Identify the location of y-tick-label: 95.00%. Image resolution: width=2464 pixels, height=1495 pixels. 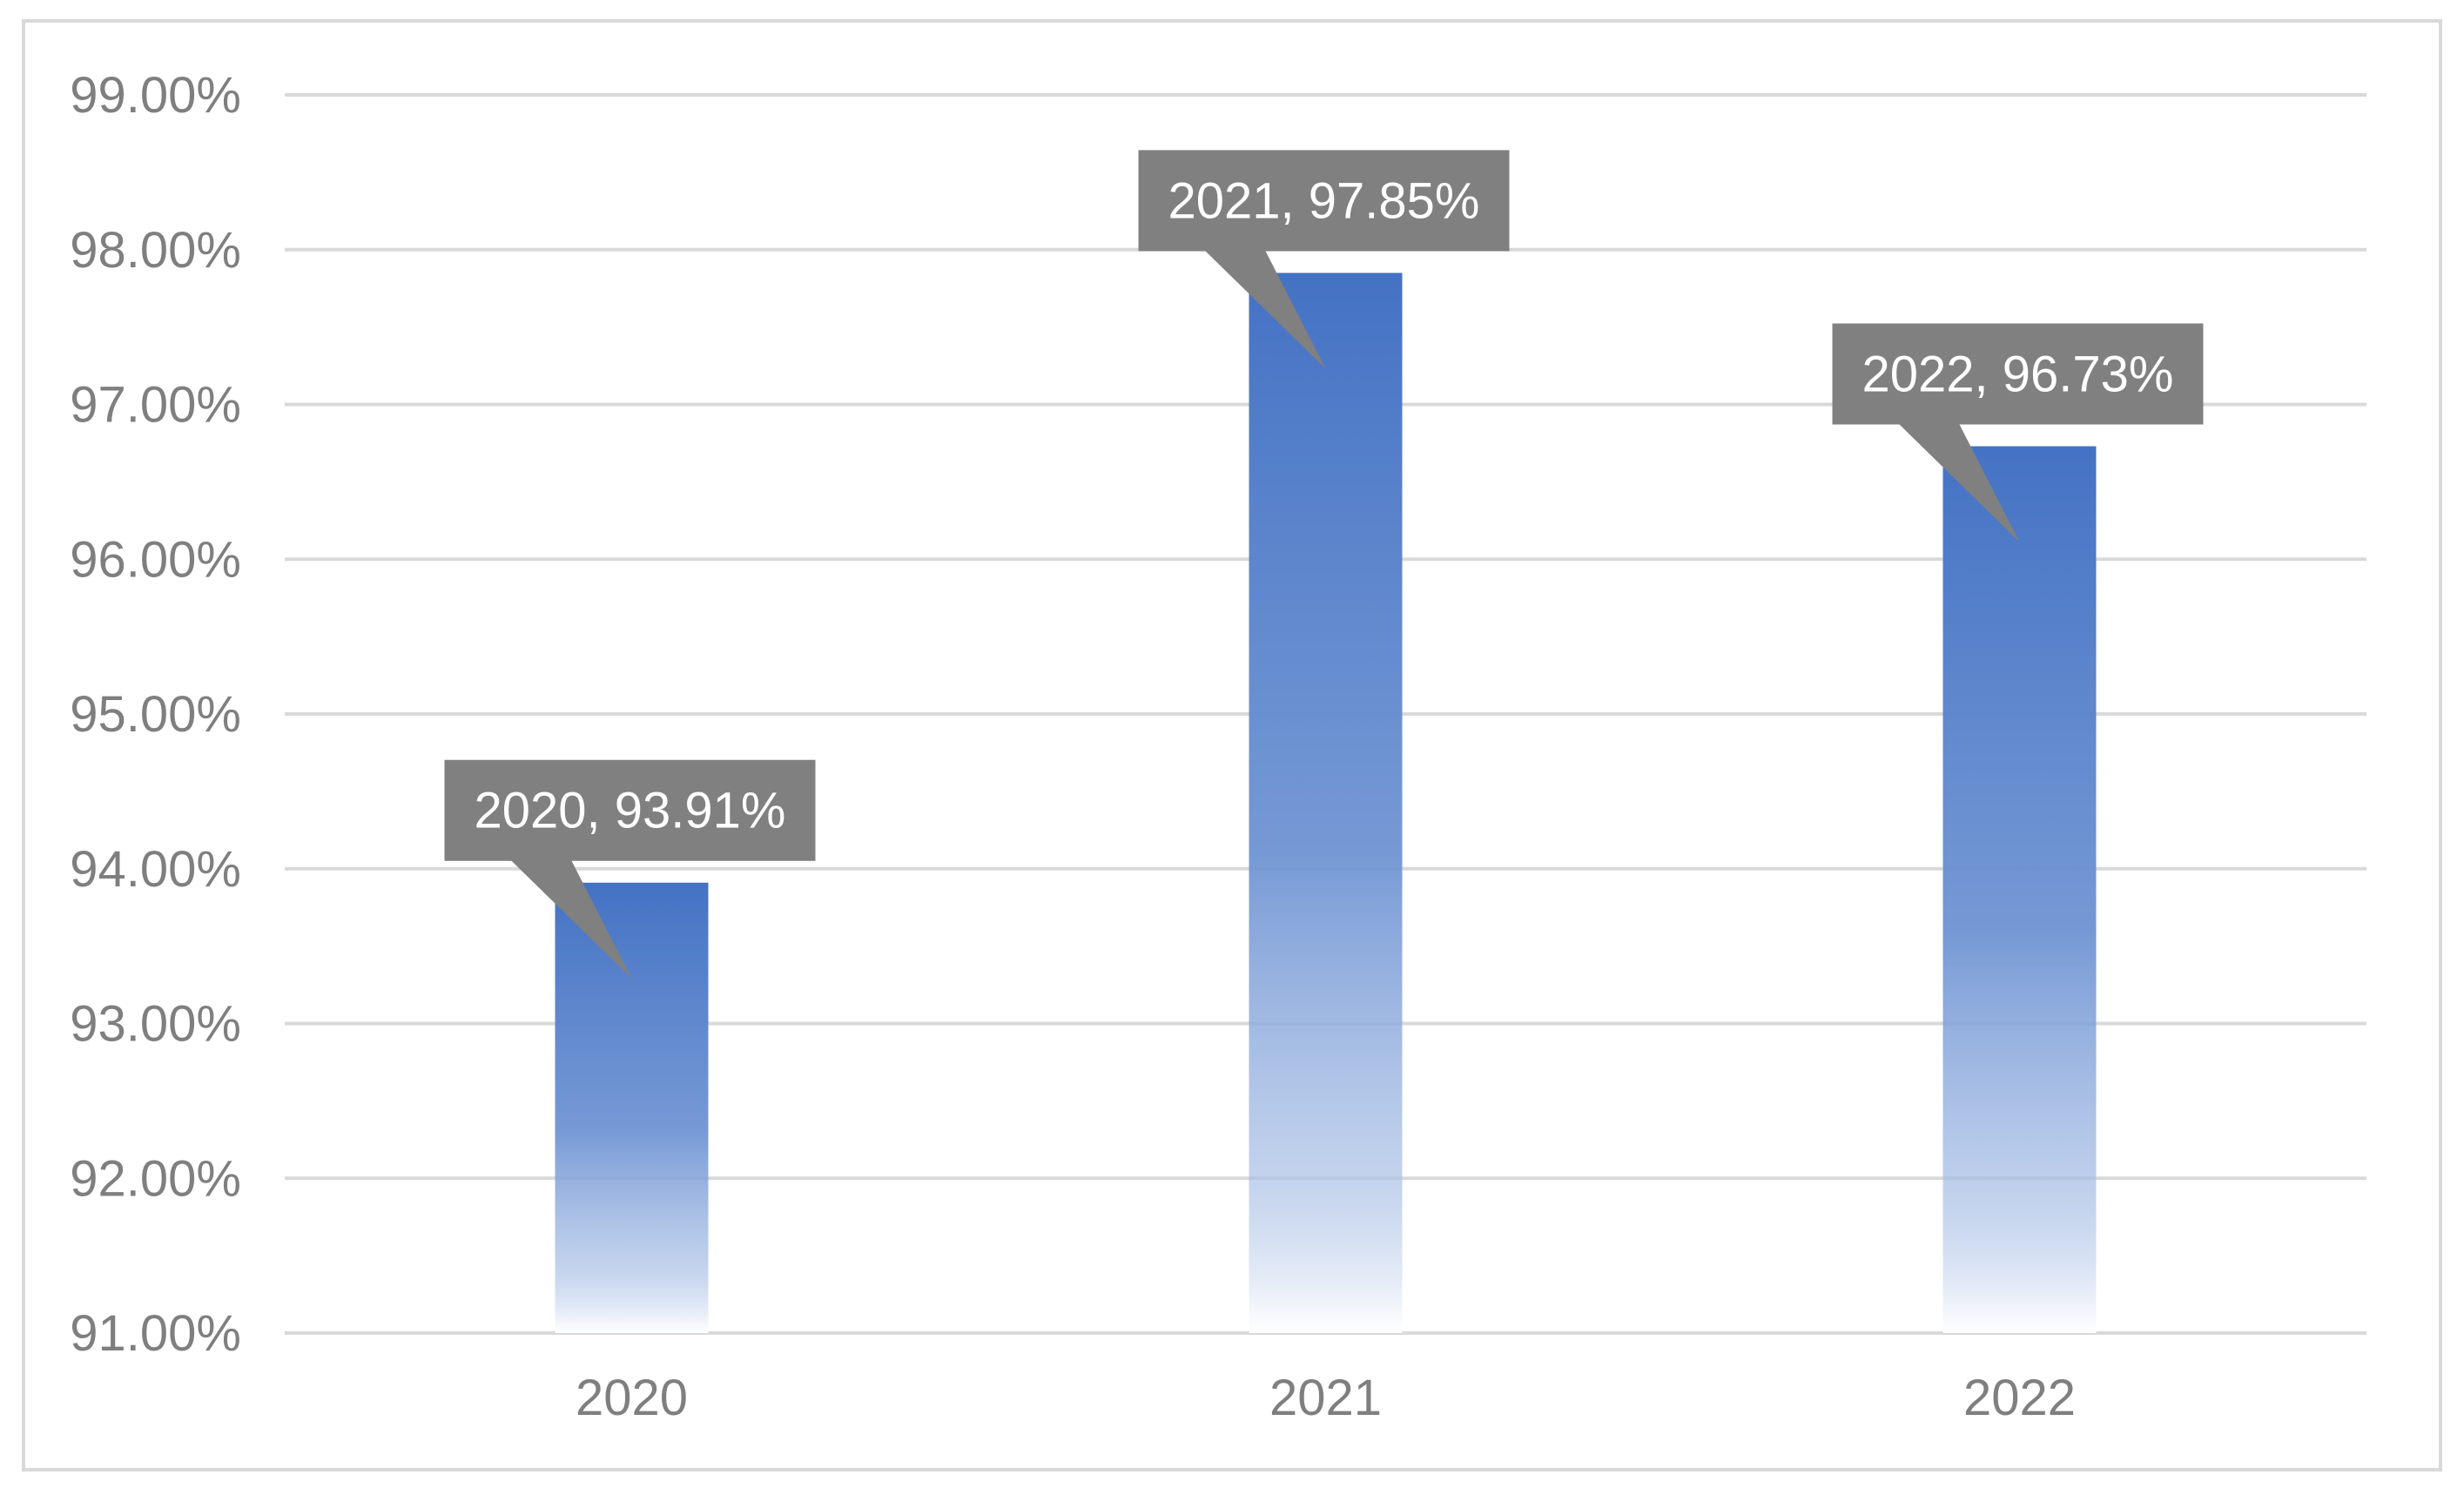
(156, 714).